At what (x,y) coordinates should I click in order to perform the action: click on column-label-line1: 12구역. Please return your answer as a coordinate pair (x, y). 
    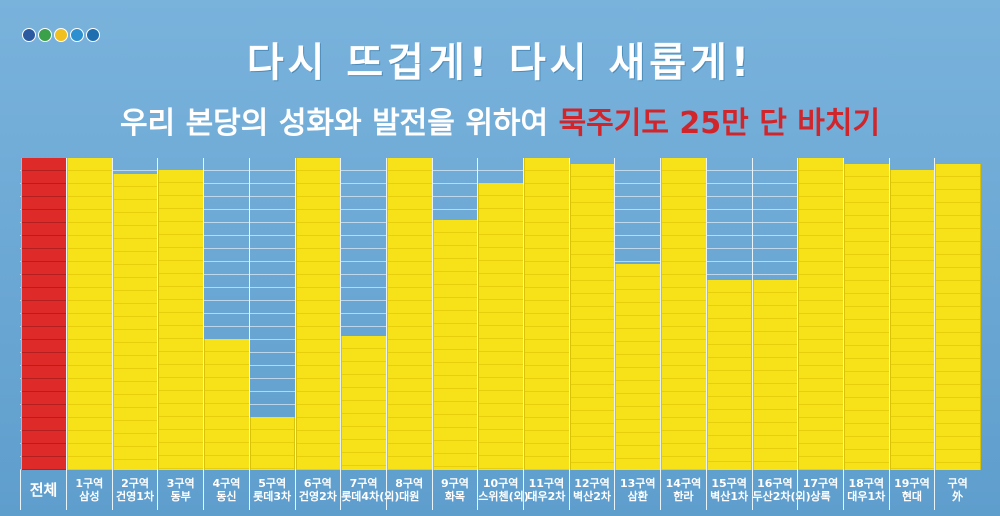
    Looking at the image, I should click on (592, 483).